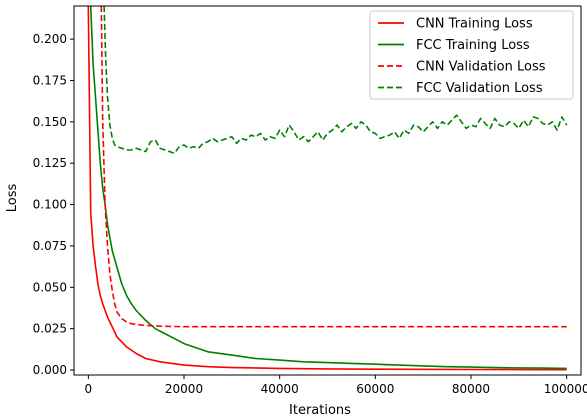 This screenshot has height=419, width=587. Describe the element at coordinates (50, 39) in the screenshot. I see `y-tick-label: 0.200` at that location.